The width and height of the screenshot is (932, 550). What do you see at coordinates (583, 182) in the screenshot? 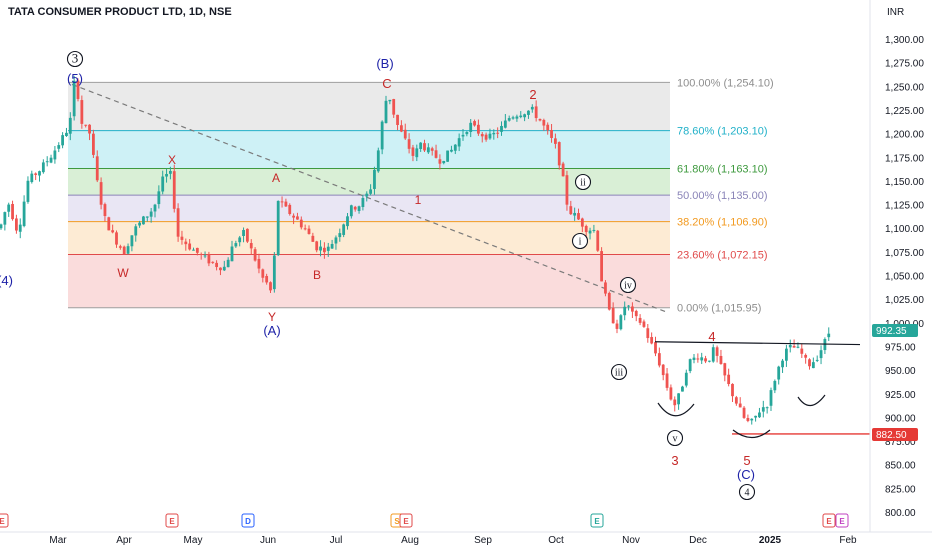
I see `wave-circle` at bounding box center [583, 182].